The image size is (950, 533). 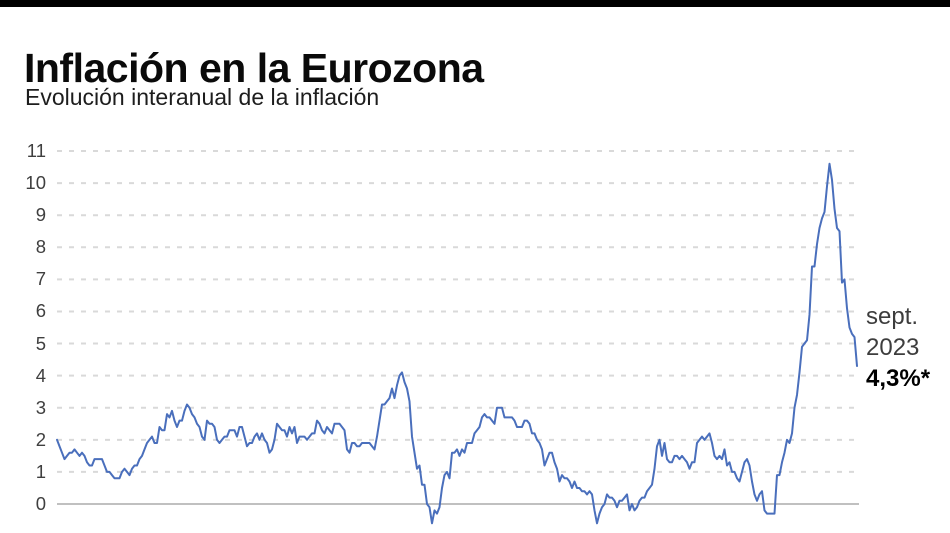 I want to click on y-axis-tick-label-4: 4, so click(x=40, y=375).